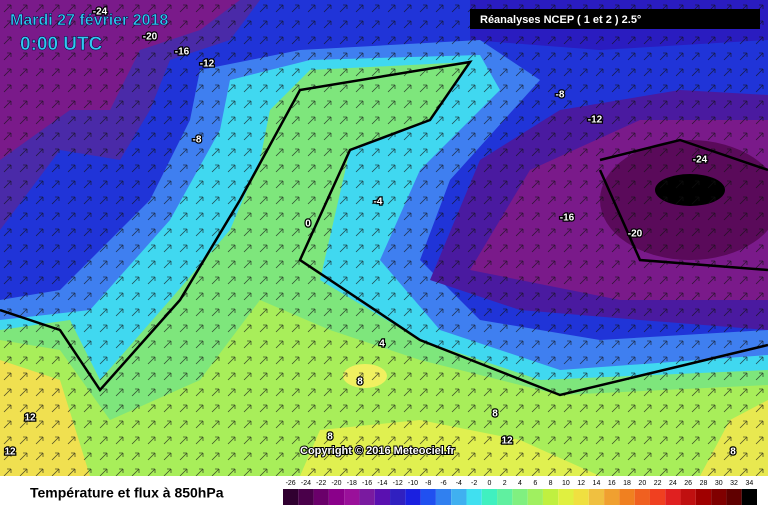 Image resolution: width=768 pixels, height=517 pixels. Describe the element at coordinates (535, 483) in the screenshot. I see `colorbar-tick-label: 6` at that location.